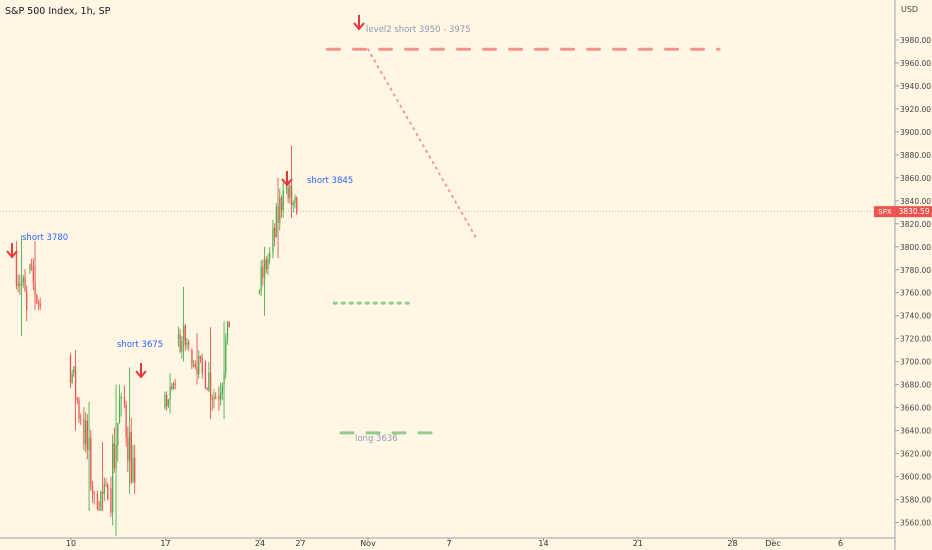 This screenshot has width=932, height=550. Describe the element at coordinates (45, 238) in the screenshot. I see `annotation-label: short 3780` at that location.